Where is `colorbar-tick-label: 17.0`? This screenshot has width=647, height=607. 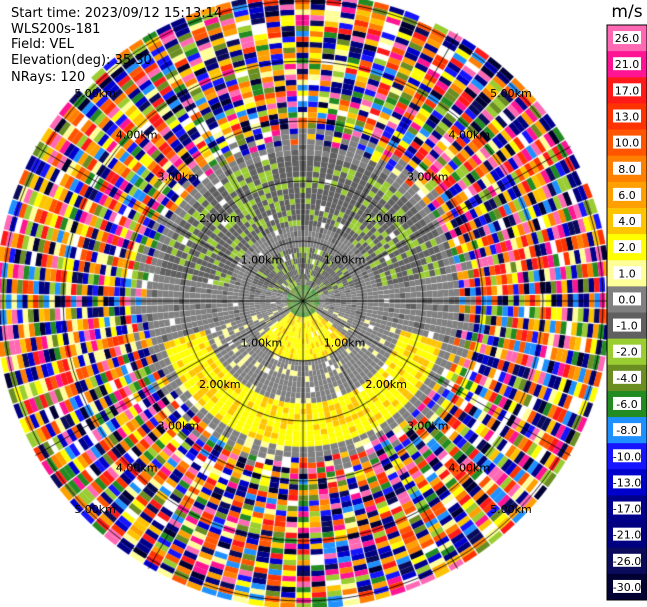 colorbar-tick-label: 17.0 is located at coordinates (627, 90).